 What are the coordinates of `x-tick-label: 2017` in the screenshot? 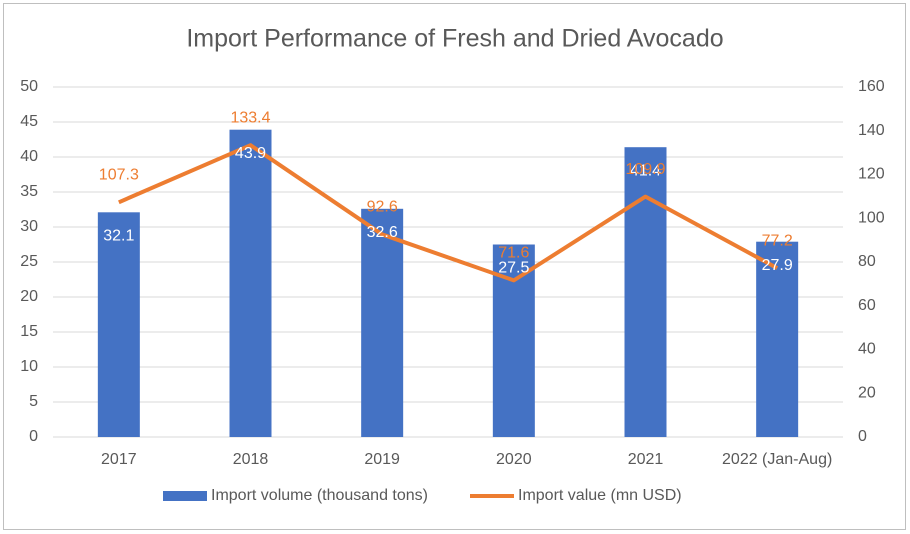 It's located at (119, 459).